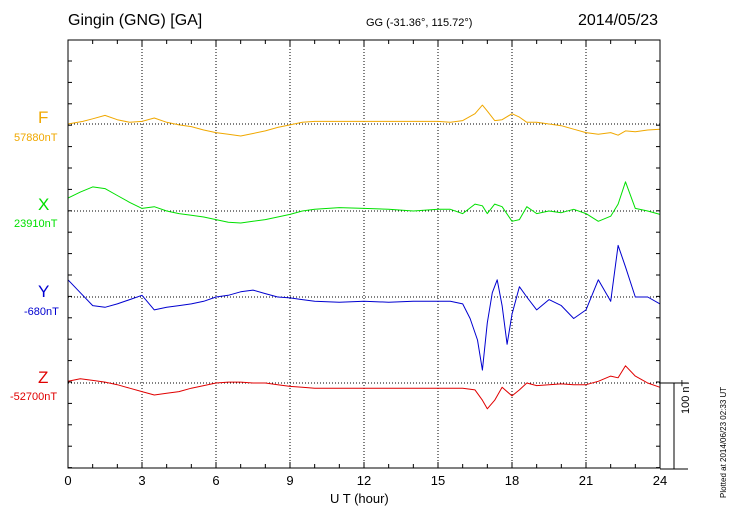  I want to click on x-tick-label: 24, so click(660, 480).